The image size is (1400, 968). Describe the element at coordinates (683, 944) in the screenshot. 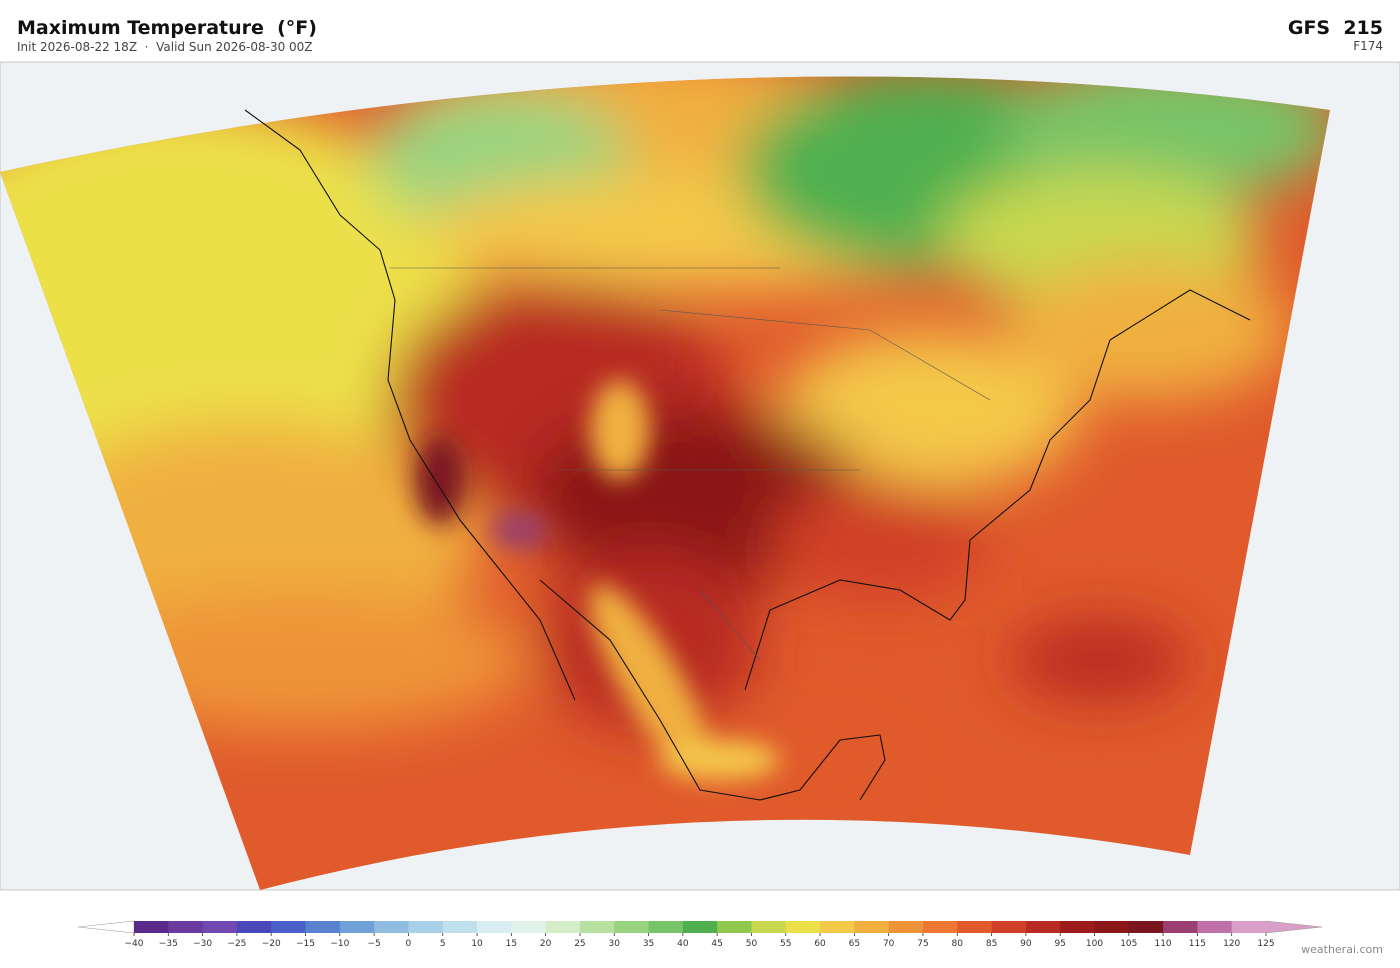

I see `colorbar-tick-label: 40` at that location.